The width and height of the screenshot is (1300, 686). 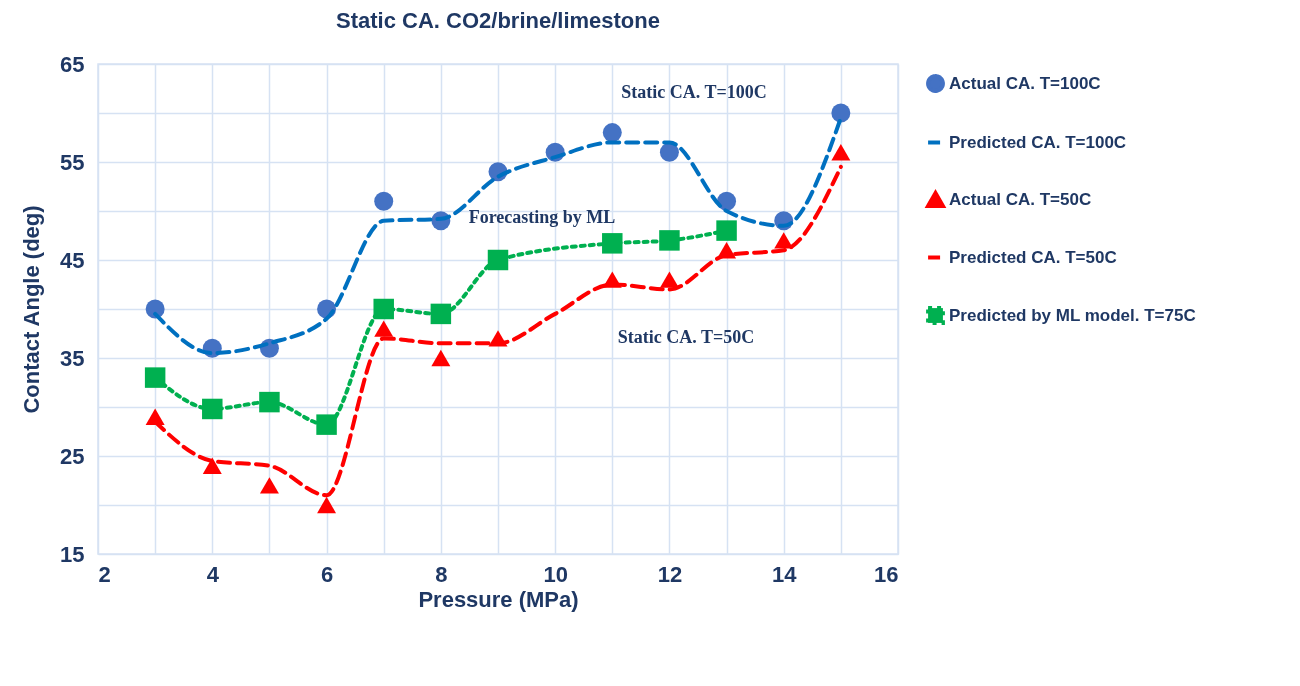 What do you see at coordinates (886, 574) in the screenshot?
I see `x-tick-label: 16` at bounding box center [886, 574].